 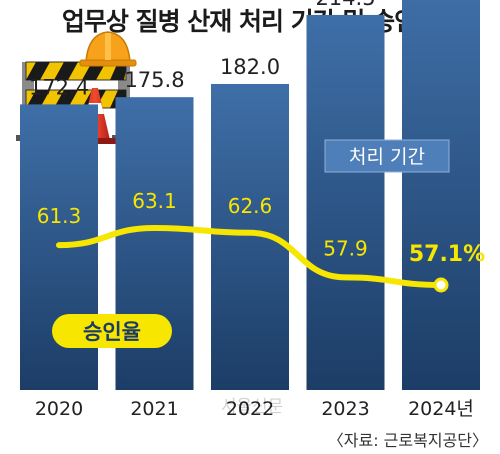 I want to click on legend-line-box, so click(x=112, y=331).